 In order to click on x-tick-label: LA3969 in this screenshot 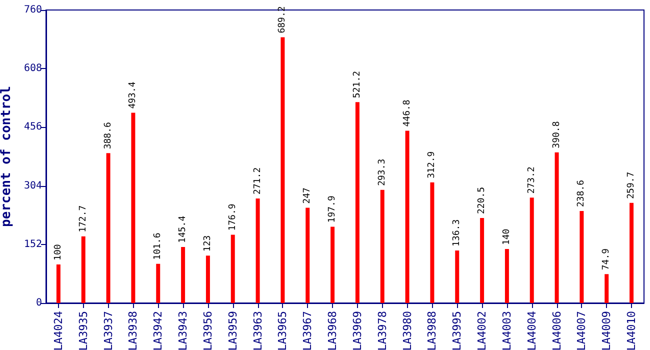, I will do `click(357, 330)`.